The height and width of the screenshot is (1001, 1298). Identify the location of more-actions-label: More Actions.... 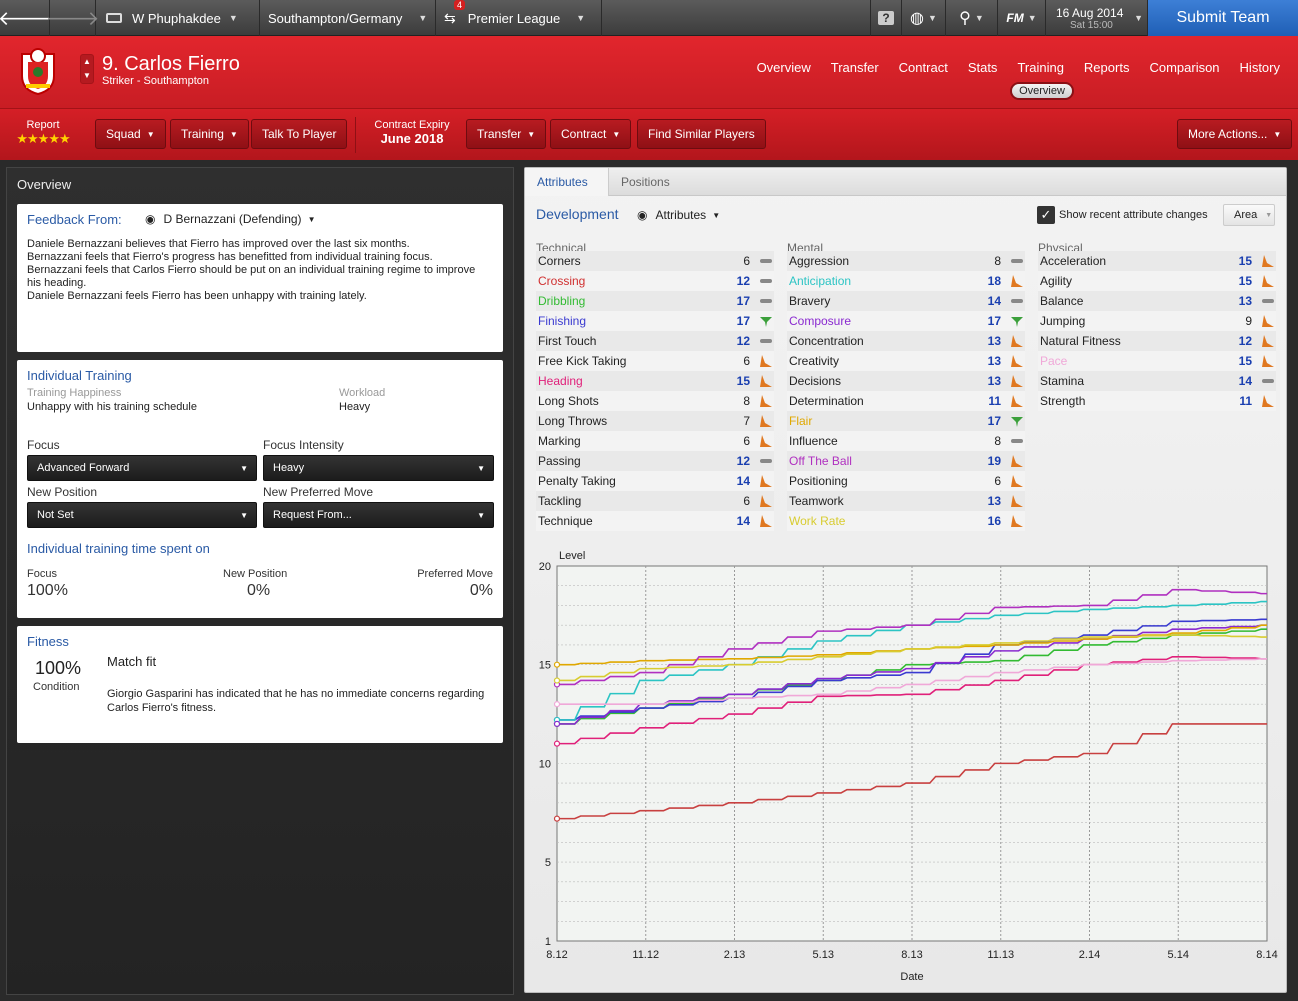
(1228, 134).